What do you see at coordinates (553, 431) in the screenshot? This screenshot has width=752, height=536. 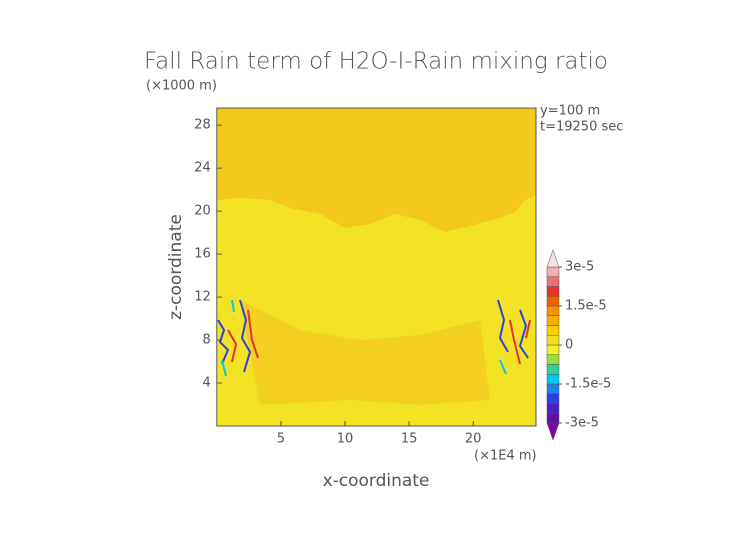 I see `colorbar-under` at bounding box center [553, 431].